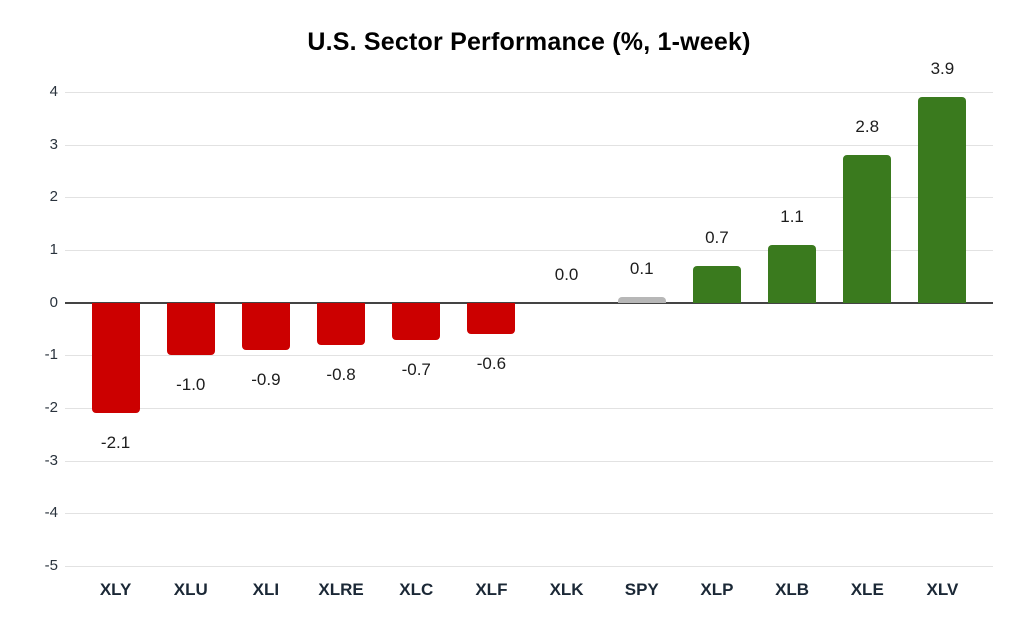 Image resolution: width=1024 pixels, height=636 pixels. What do you see at coordinates (190, 589) in the screenshot?
I see `x-axis-label-xlu: XLU` at bounding box center [190, 589].